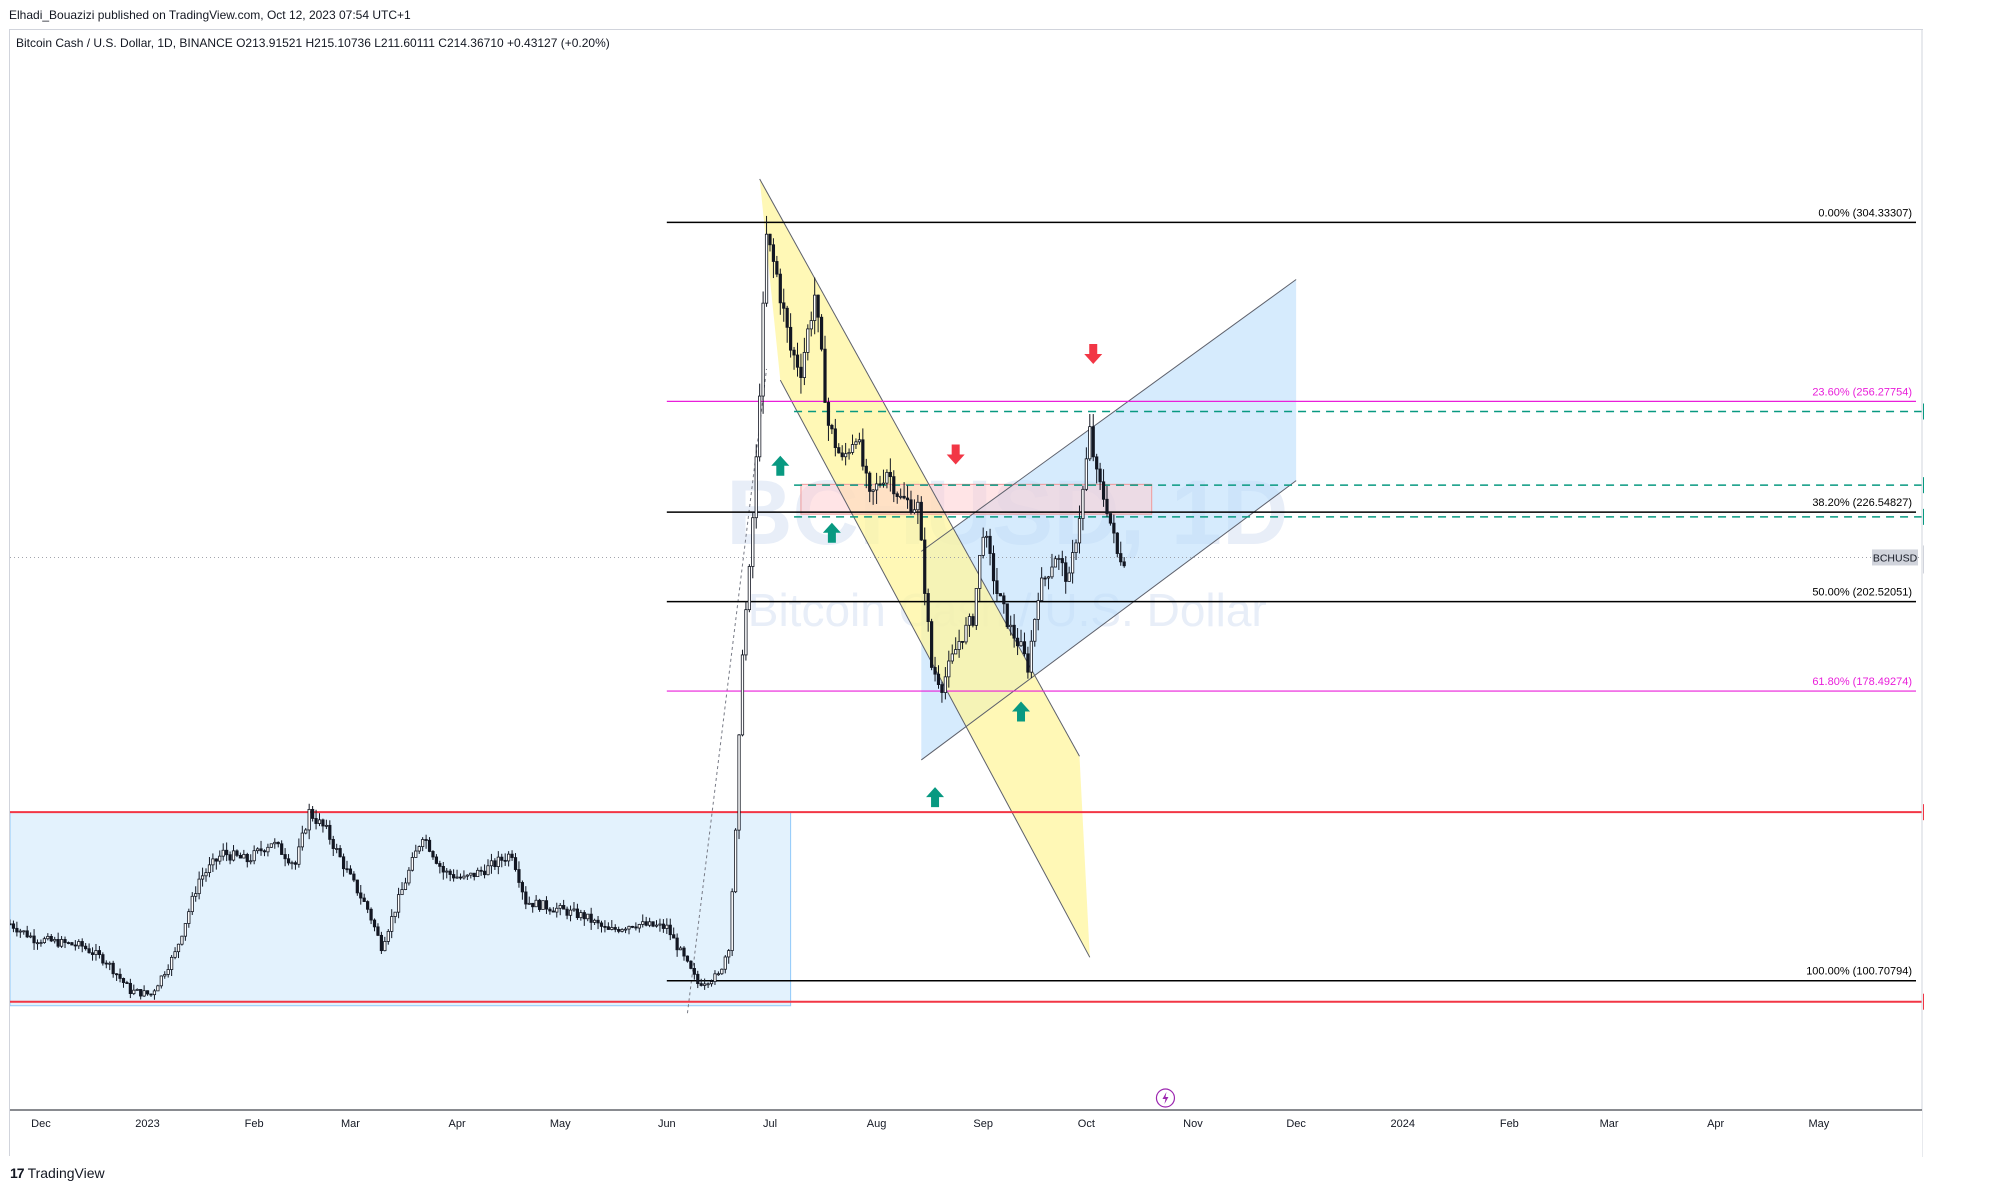 This screenshot has width=1999, height=1189. I want to click on ascending-channel-line, so click(1108, 620).